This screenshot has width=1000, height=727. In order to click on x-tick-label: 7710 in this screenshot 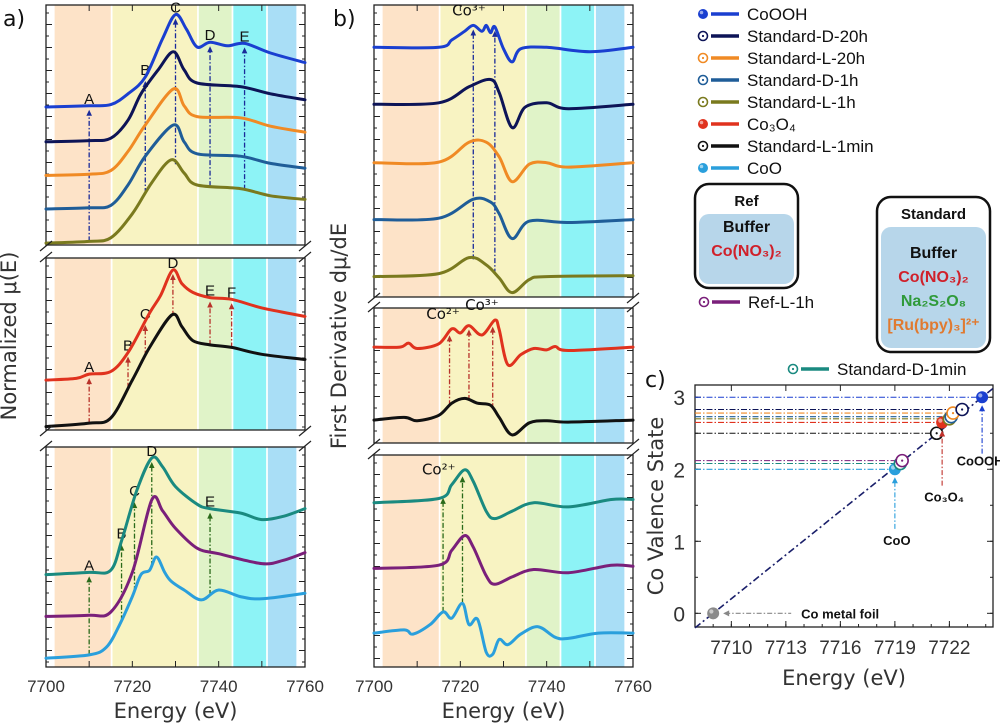, I will do `click(731, 648)`.